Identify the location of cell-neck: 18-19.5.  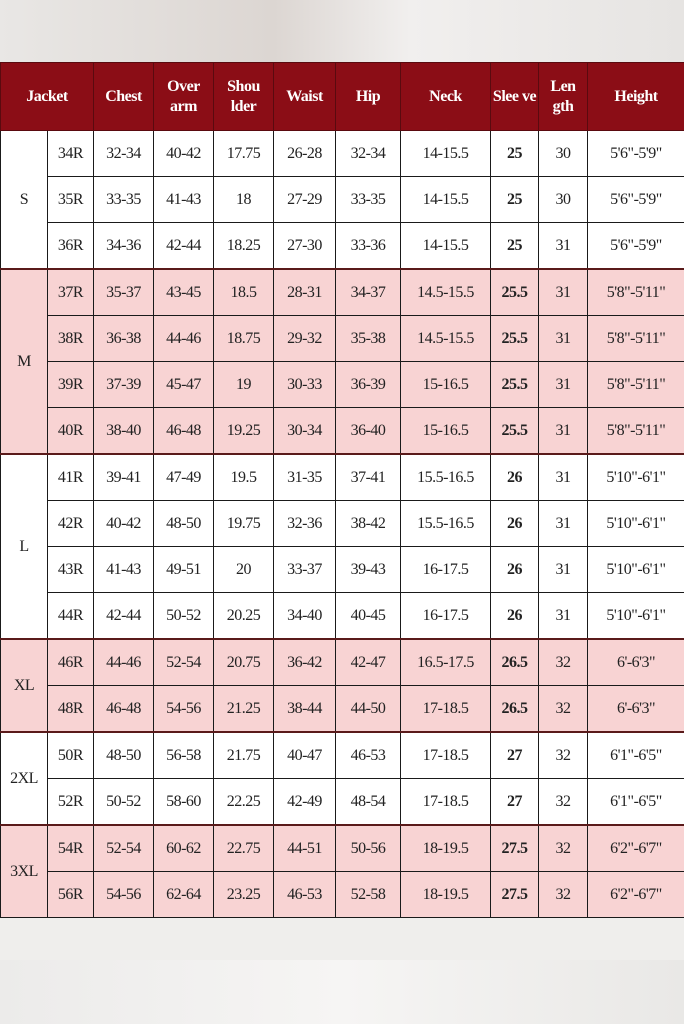
(445, 894).